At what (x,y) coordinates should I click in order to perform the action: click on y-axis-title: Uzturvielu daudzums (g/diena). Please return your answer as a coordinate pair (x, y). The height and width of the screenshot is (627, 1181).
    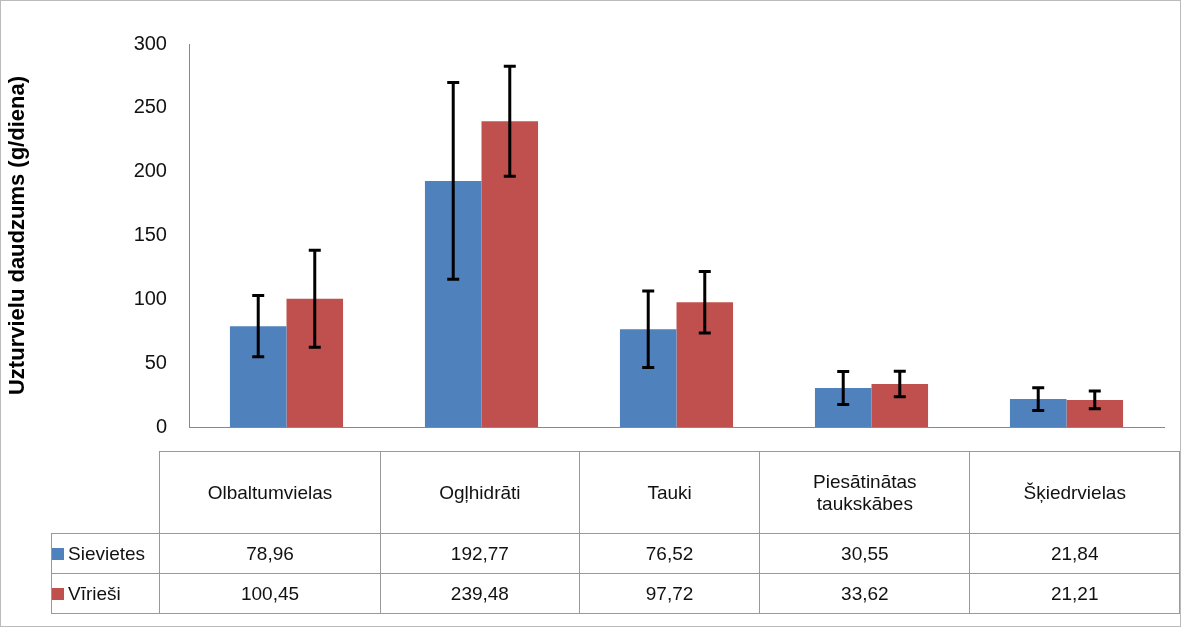
    Looking at the image, I should click on (17, 235).